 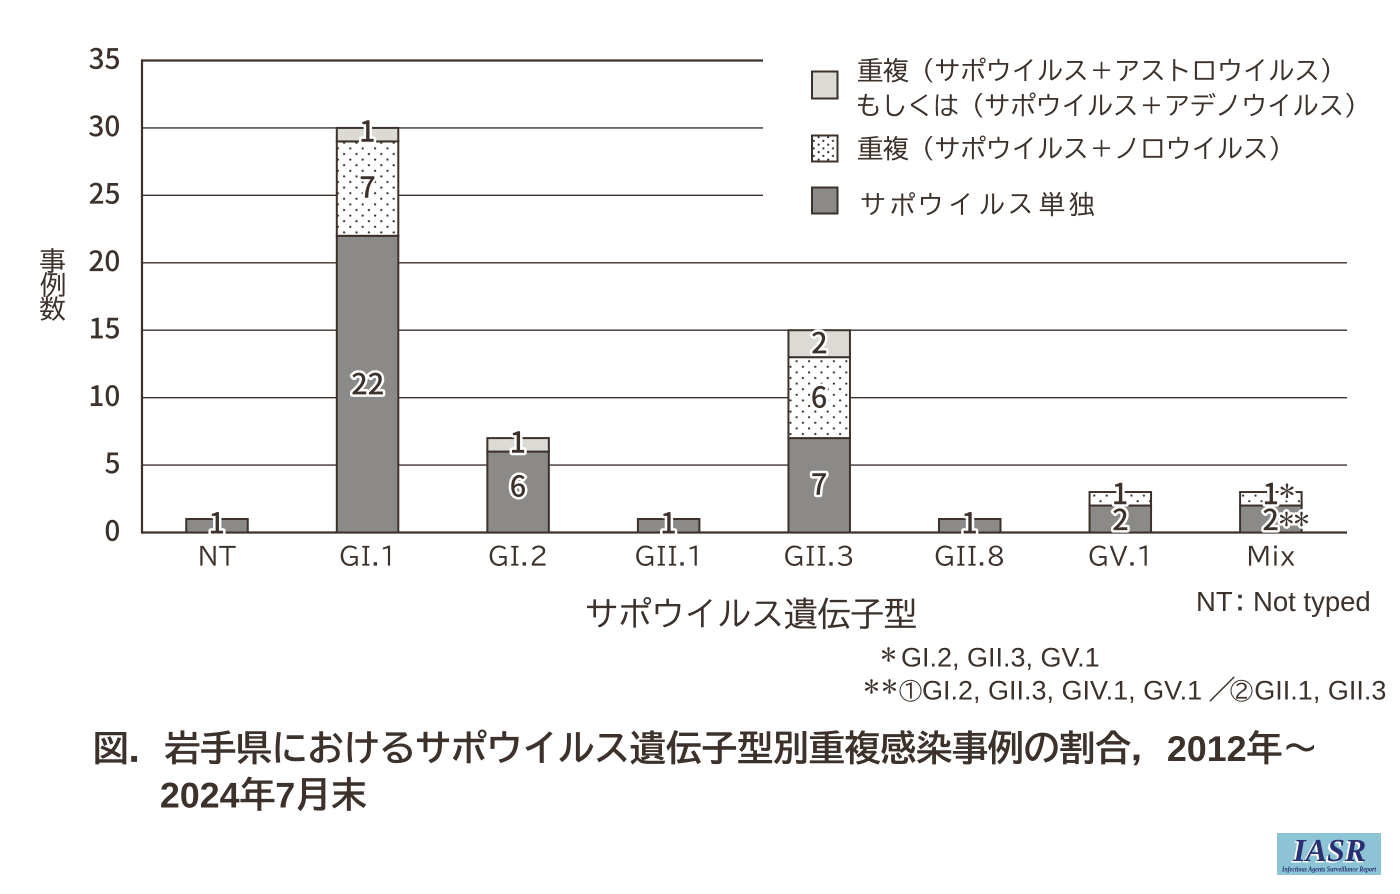 What do you see at coordinates (1329, 869) in the screenshot?
I see `svg-text:Infectious Agents Surveillance: Infectious Agents Surveillance Report` at bounding box center [1329, 869].